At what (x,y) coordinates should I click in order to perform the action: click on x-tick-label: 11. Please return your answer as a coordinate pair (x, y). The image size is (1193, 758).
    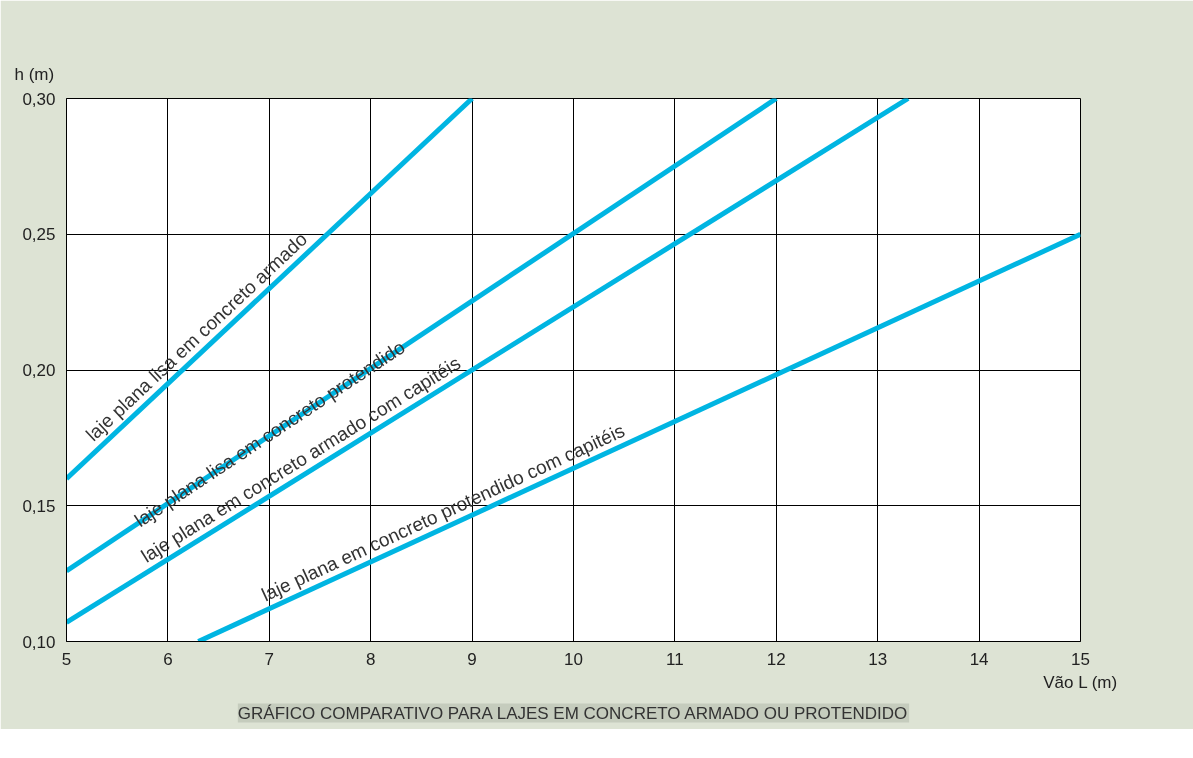
    Looking at the image, I should click on (675, 659).